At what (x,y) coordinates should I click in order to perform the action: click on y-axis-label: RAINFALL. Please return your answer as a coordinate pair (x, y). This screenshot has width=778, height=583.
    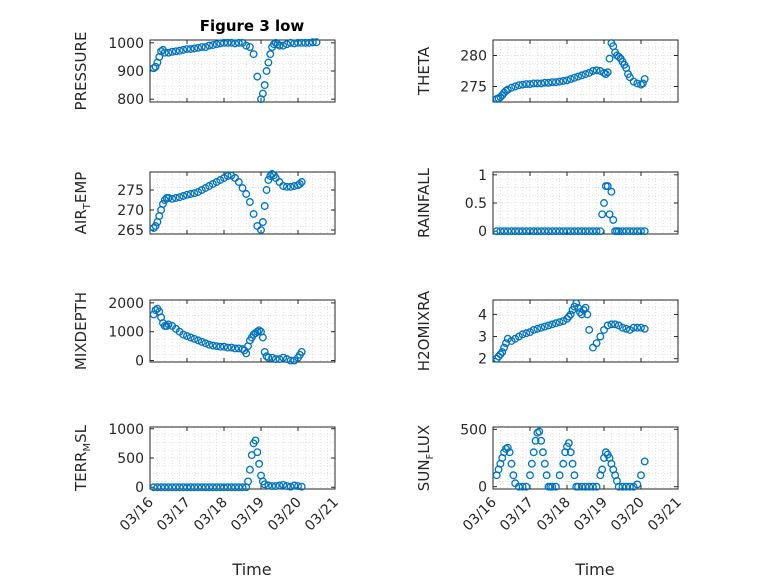
    Looking at the image, I should click on (424, 202).